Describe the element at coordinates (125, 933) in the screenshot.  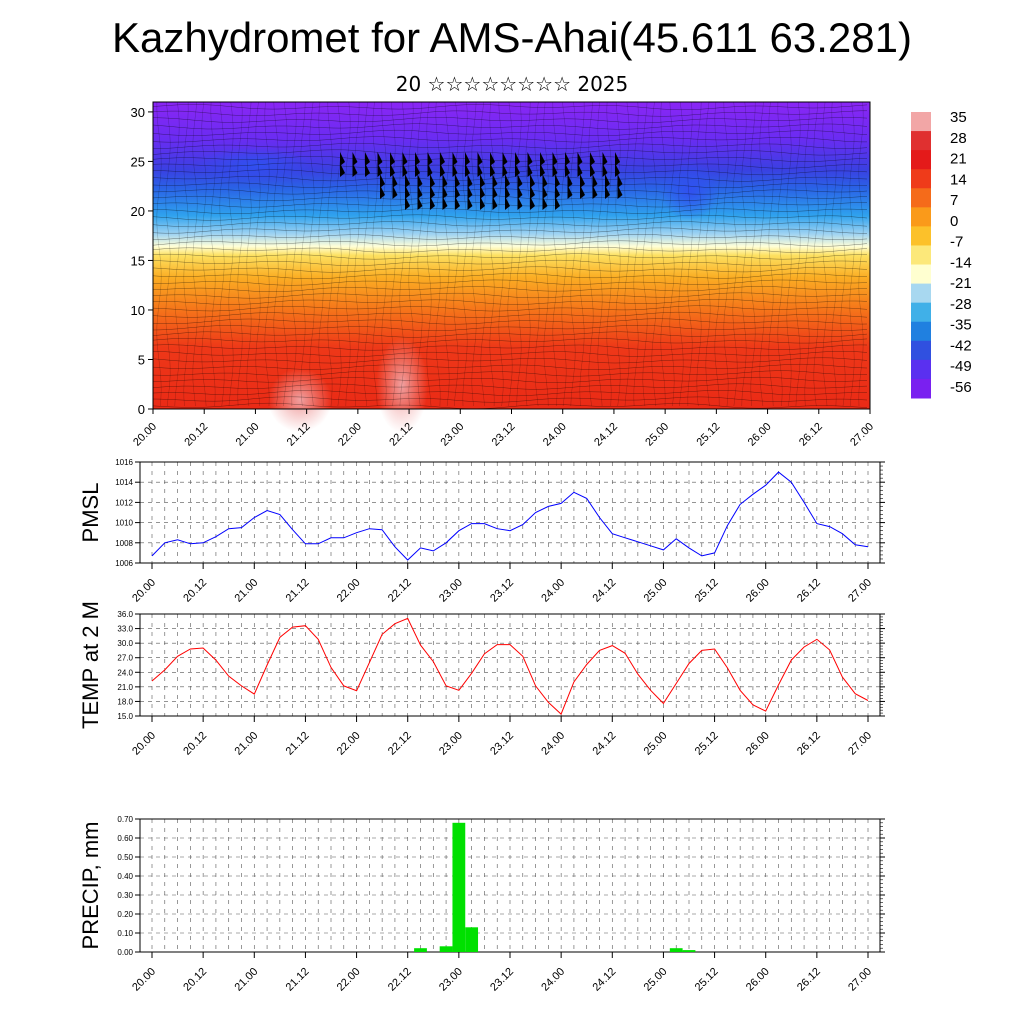
I see `y-tick-label: 0.10` at that location.